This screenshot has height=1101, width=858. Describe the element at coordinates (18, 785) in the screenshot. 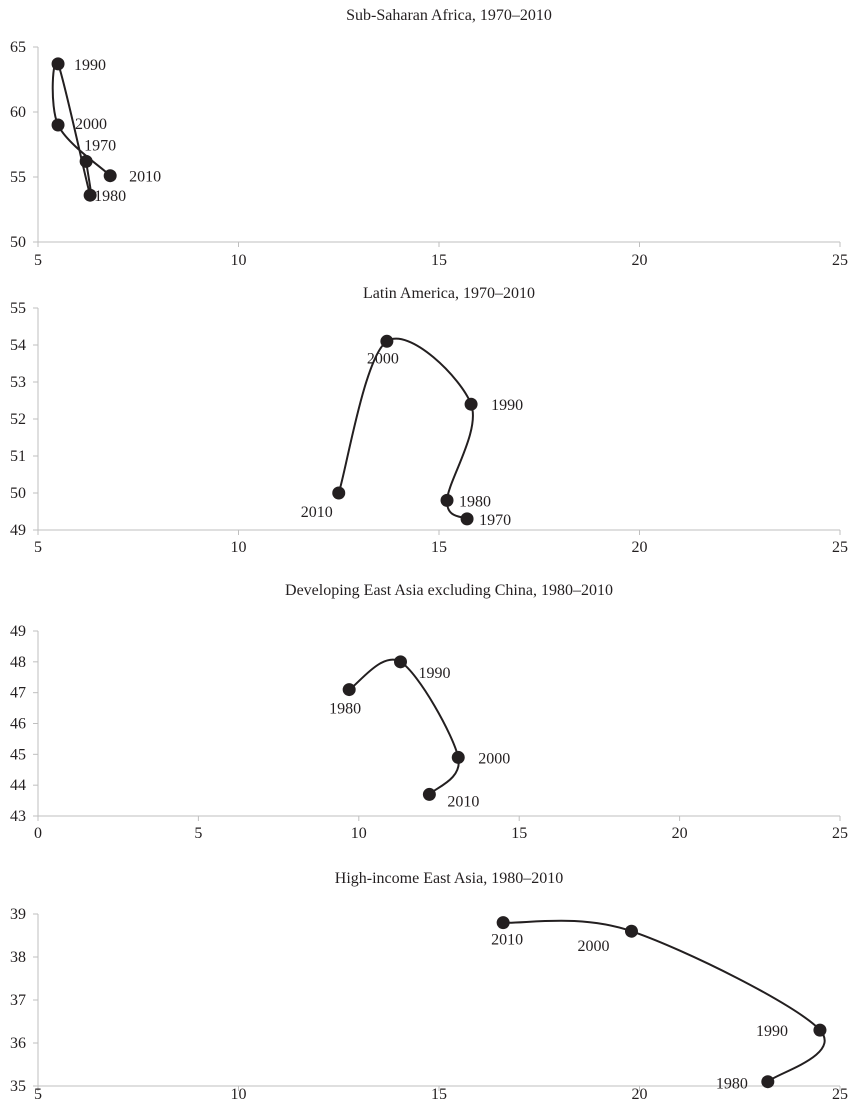

I see `y-tick-label: 44` at that location.